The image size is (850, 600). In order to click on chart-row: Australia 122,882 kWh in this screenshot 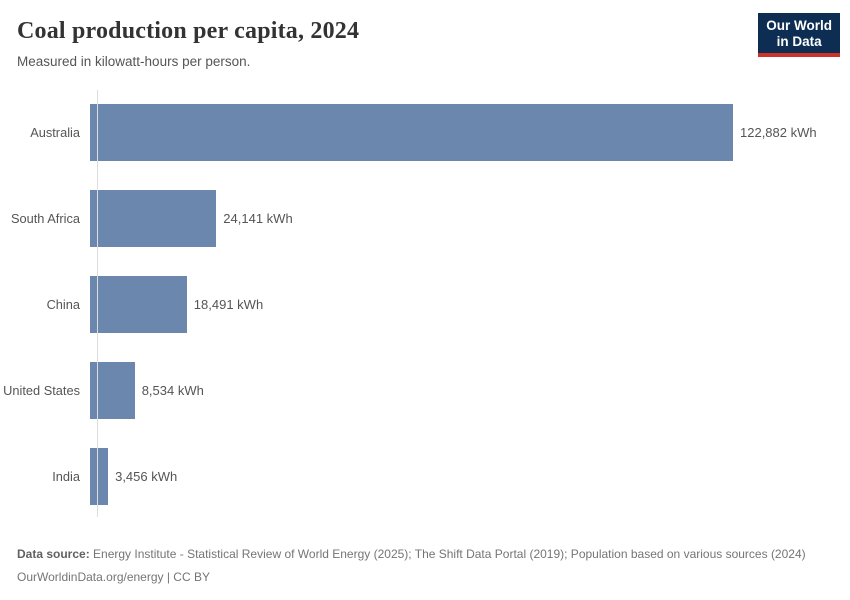, I will do `click(425, 133)`.